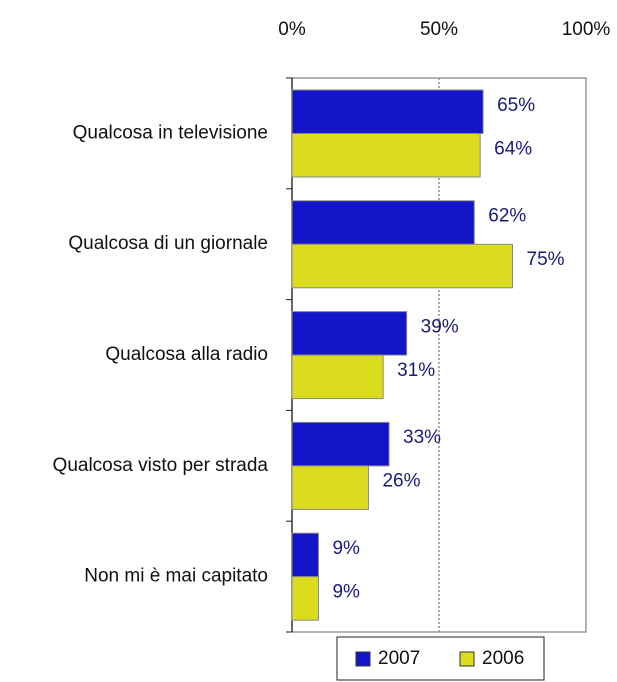 Image resolution: width=617 pixels, height=682 pixels. I want to click on data-label: 65%, so click(516, 105).